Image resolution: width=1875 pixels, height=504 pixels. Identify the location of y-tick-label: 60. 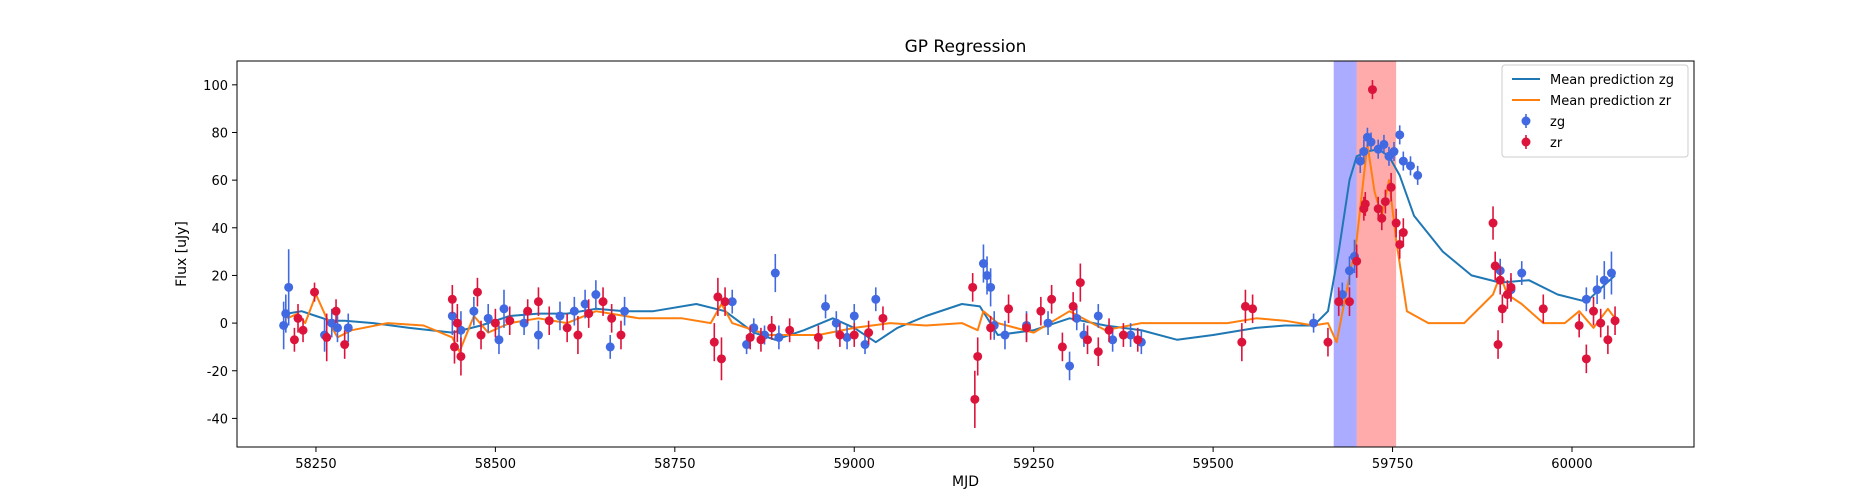
(219, 181).